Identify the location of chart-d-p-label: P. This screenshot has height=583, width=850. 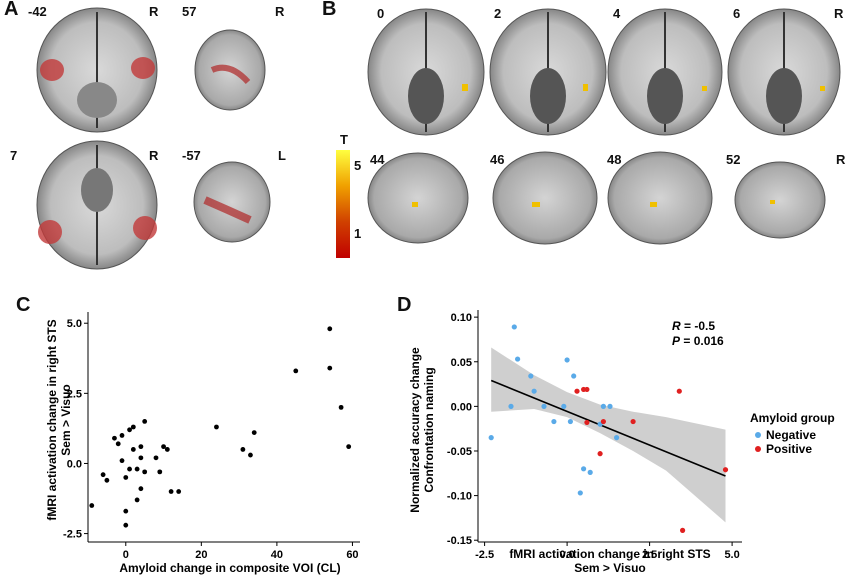
(676, 341).